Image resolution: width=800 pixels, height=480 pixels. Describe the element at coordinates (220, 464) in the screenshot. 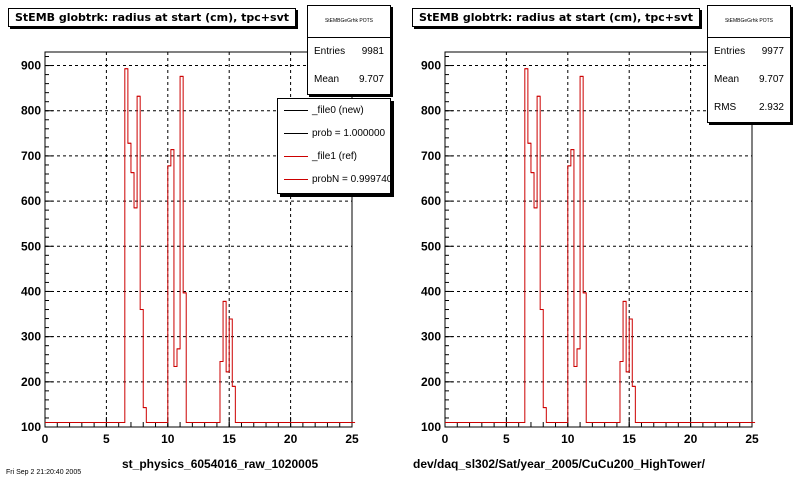

I see `x-axis-name-left: st_physics_6054016_raw_1020005` at that location.